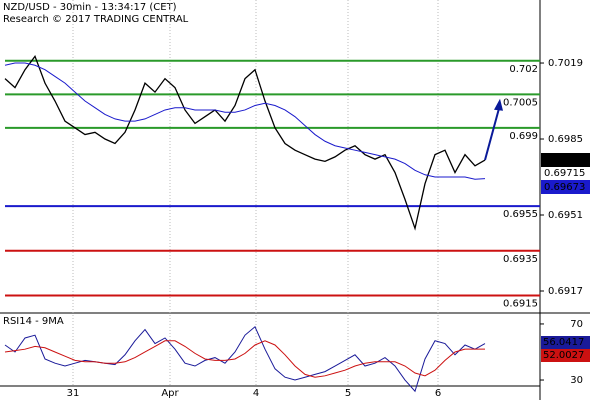 The image size is (590, 400). I want to click on level-label: 0.6915, so click(520, 303).